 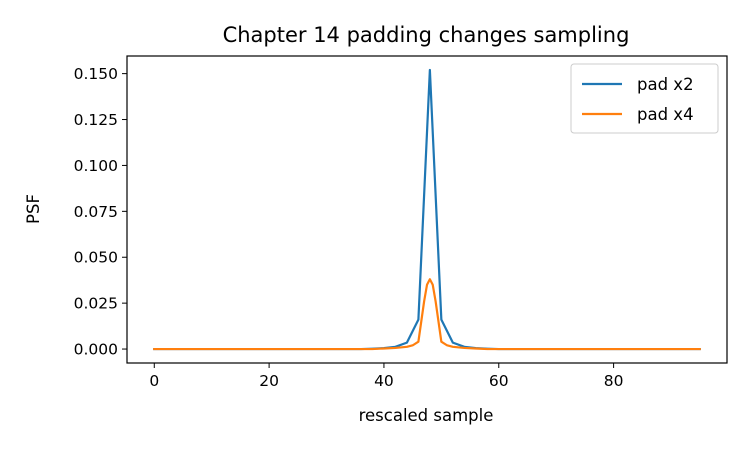 I want to click on x-axis-label: rescaled sample, so click(x=426, y=415).